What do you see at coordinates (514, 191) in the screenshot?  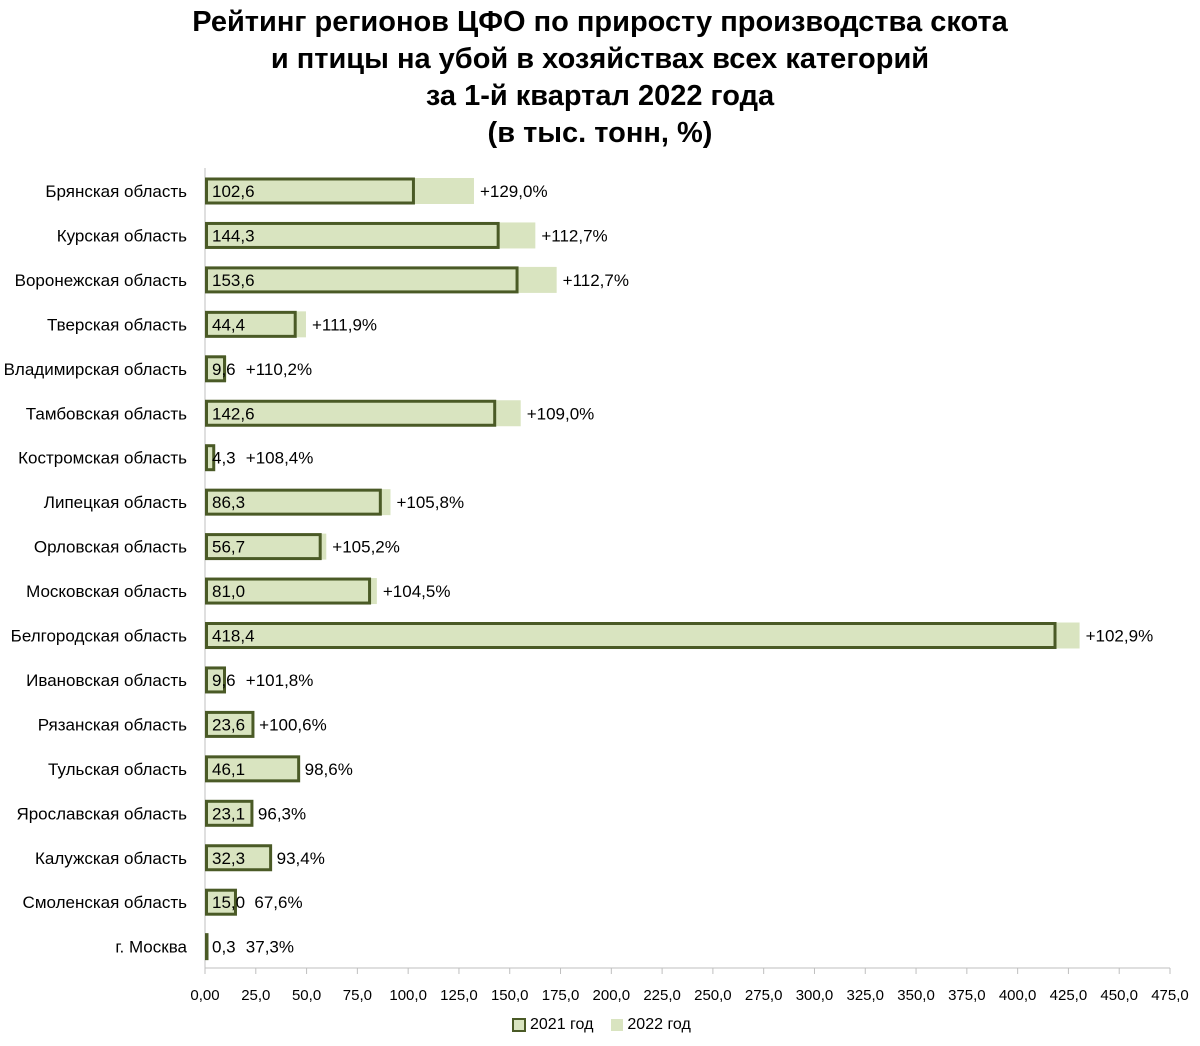 I see `data-label-2022: +129,0%` at bounding box center [514, 191].